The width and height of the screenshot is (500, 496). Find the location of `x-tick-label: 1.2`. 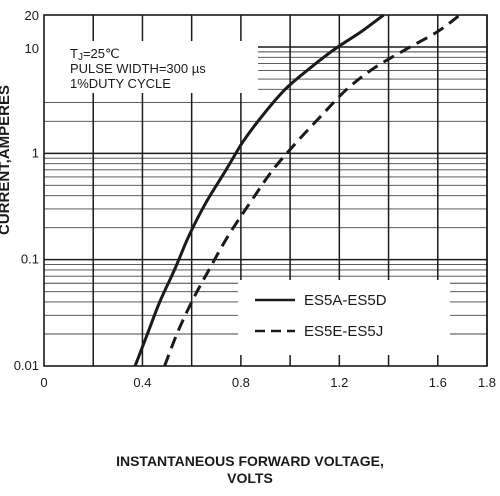

x-tick-label: 1.2 is located at coordinates (339, 382).